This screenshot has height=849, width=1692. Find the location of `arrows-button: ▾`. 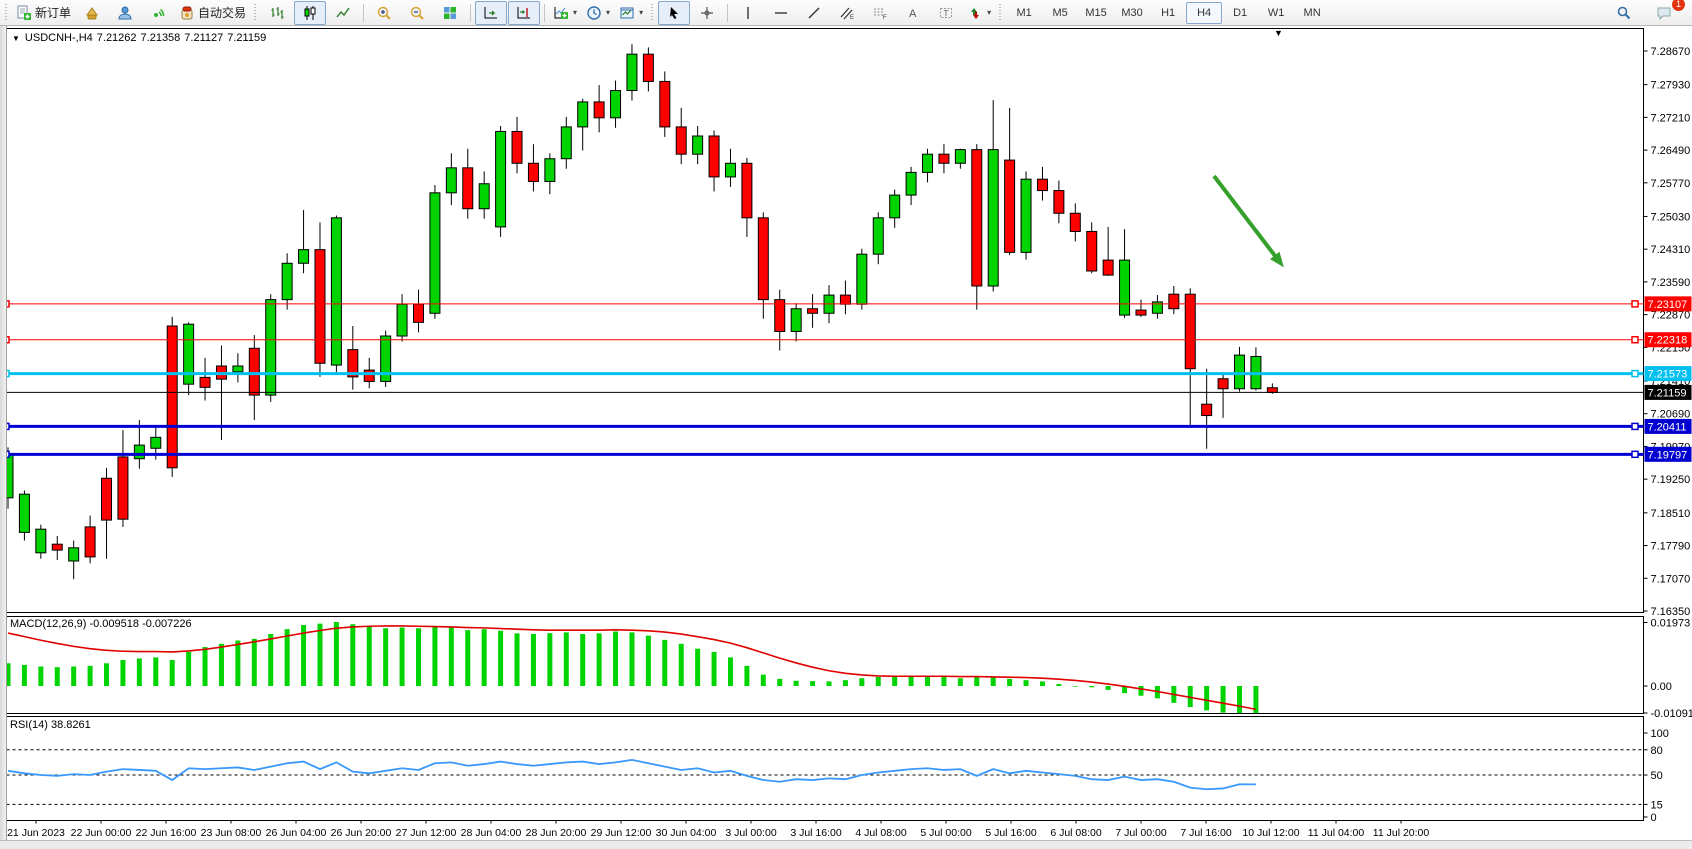

arrows-button: ▾ is located at coordinates (979, 13).